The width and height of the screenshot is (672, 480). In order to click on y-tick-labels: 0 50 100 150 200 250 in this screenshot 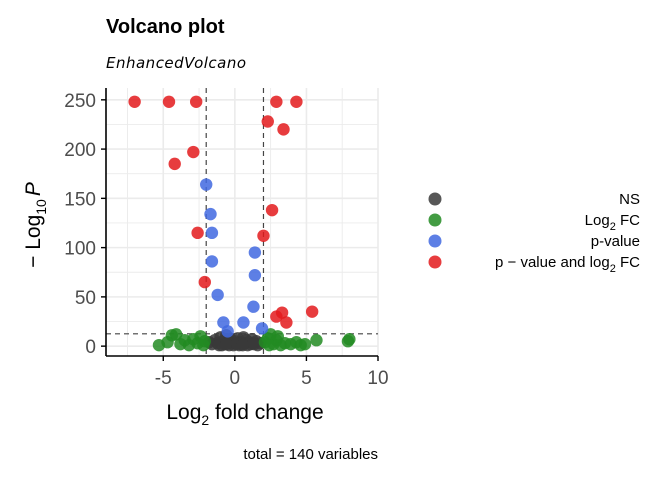, I will do `click(80, 224)`.